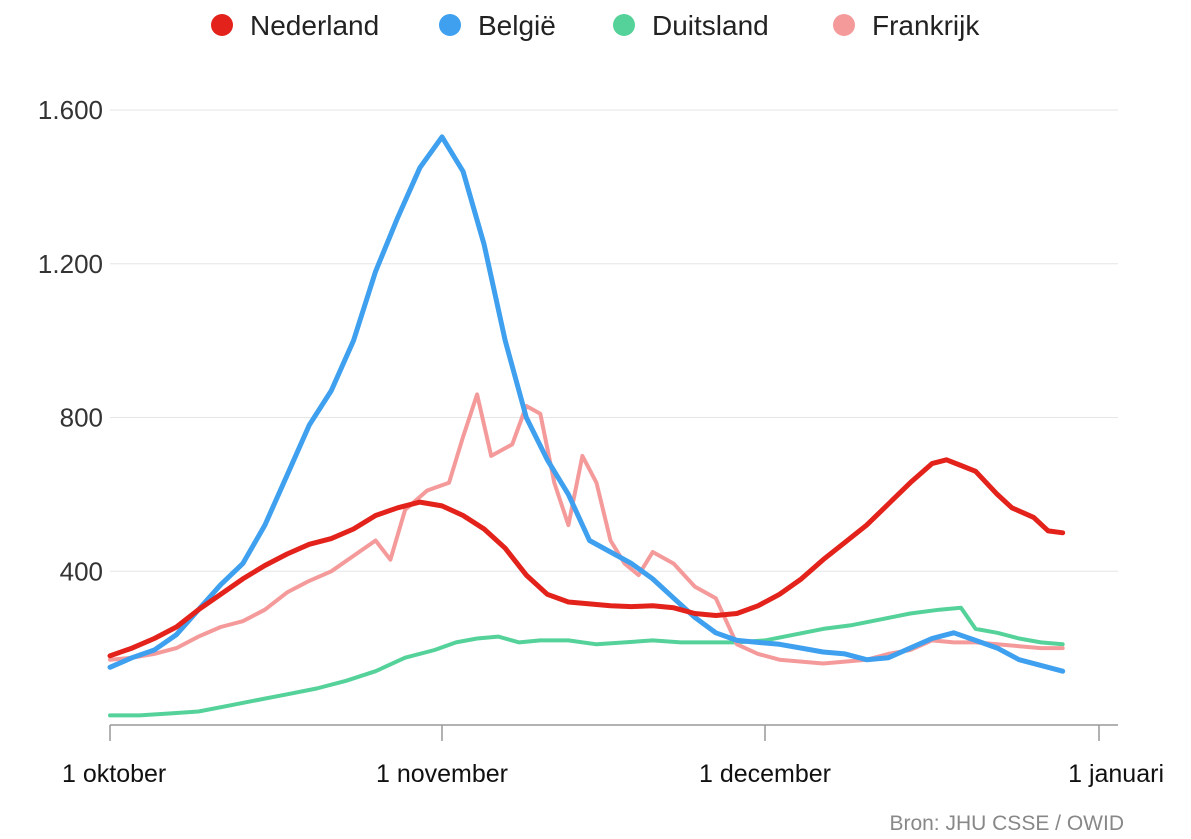  Describe the element at coordinates (314, 25) in the screenshot. I see `legend-label-nederland: Nederland` at that location.